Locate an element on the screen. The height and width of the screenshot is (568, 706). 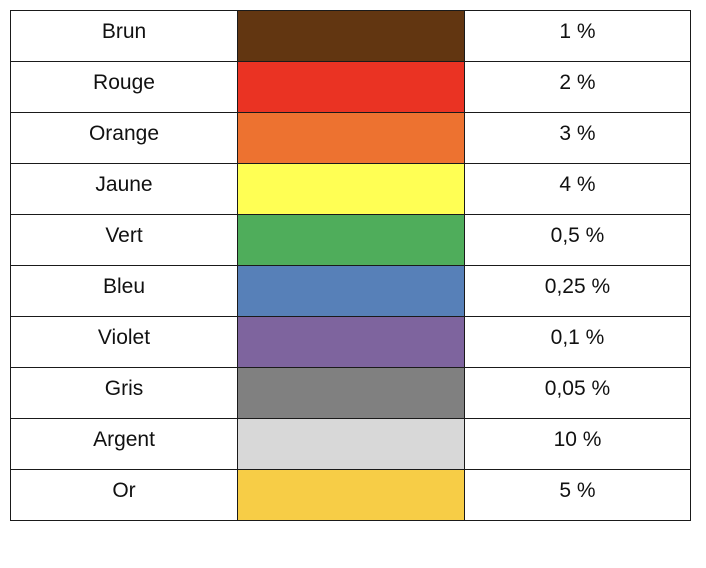
table-row: Or 5 % is located at coordinates (350, 495).